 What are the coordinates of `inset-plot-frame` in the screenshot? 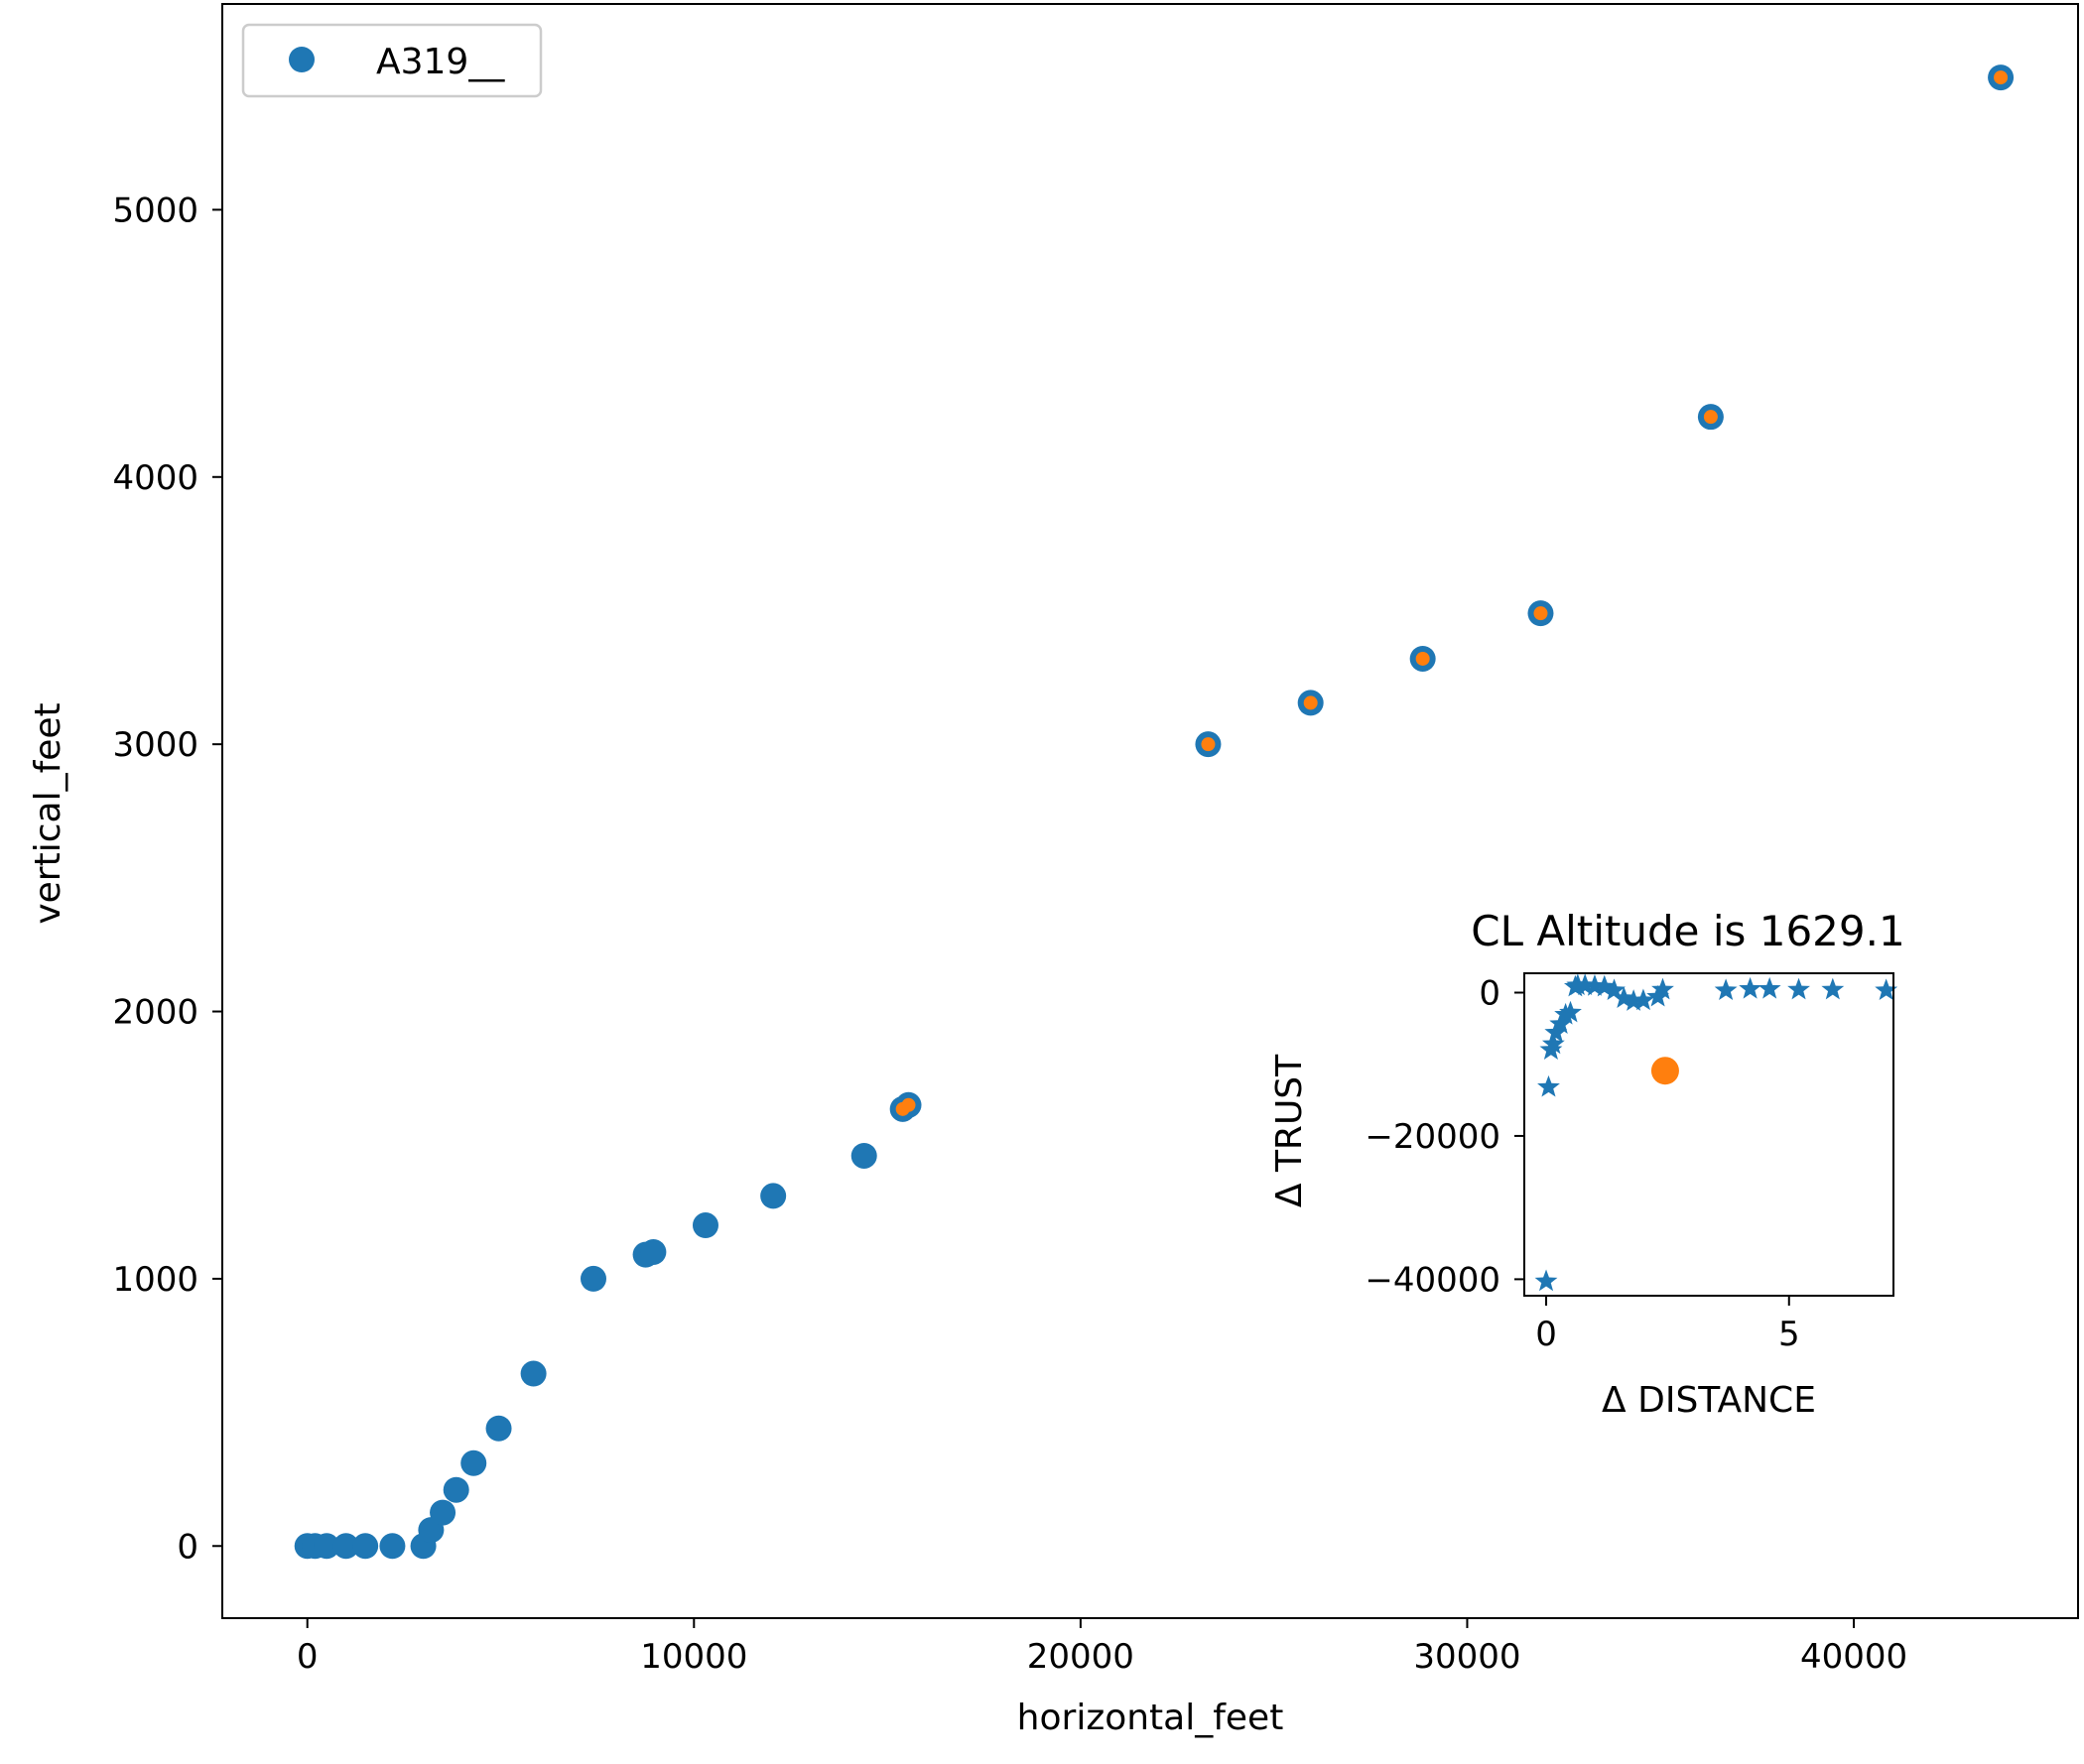 It's located at (1708, 1134).